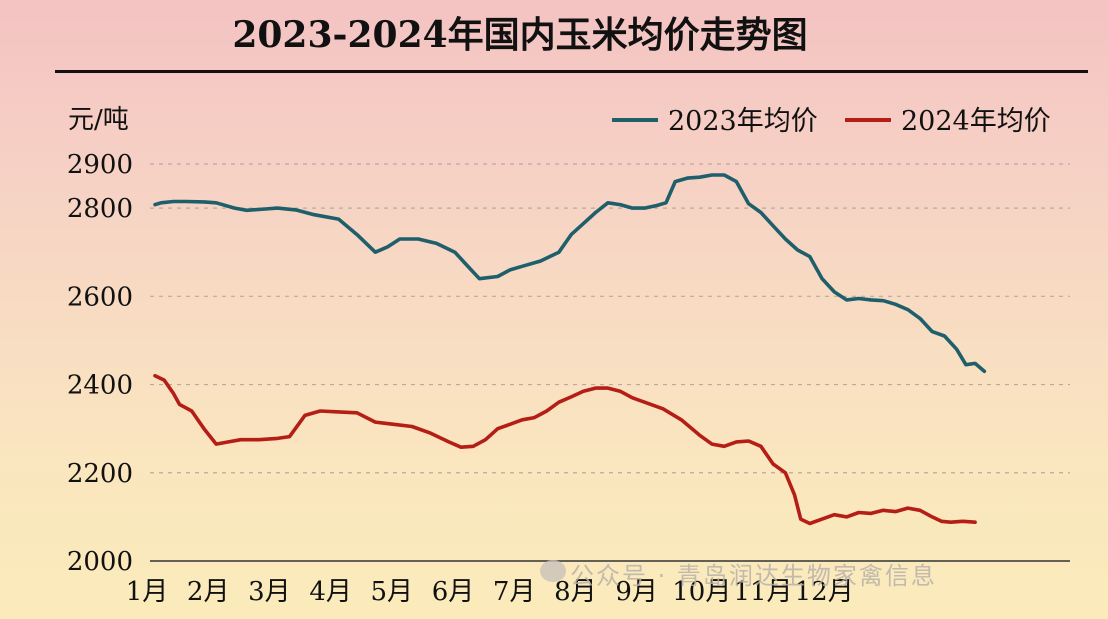 The width and height of the screenshot is (1108, 619). I want to click on wechat-icon, so click(553, 571).